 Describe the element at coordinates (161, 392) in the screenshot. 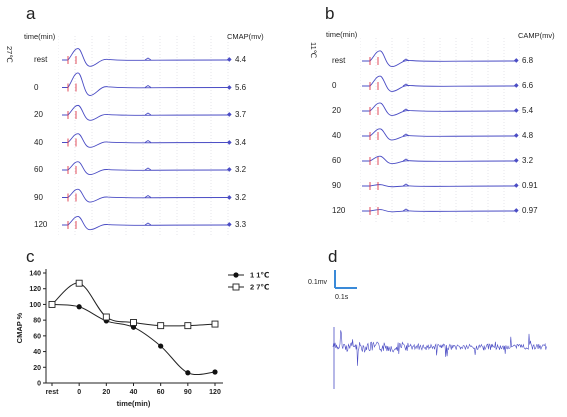

I see `x-tick-label: 60` at that location.